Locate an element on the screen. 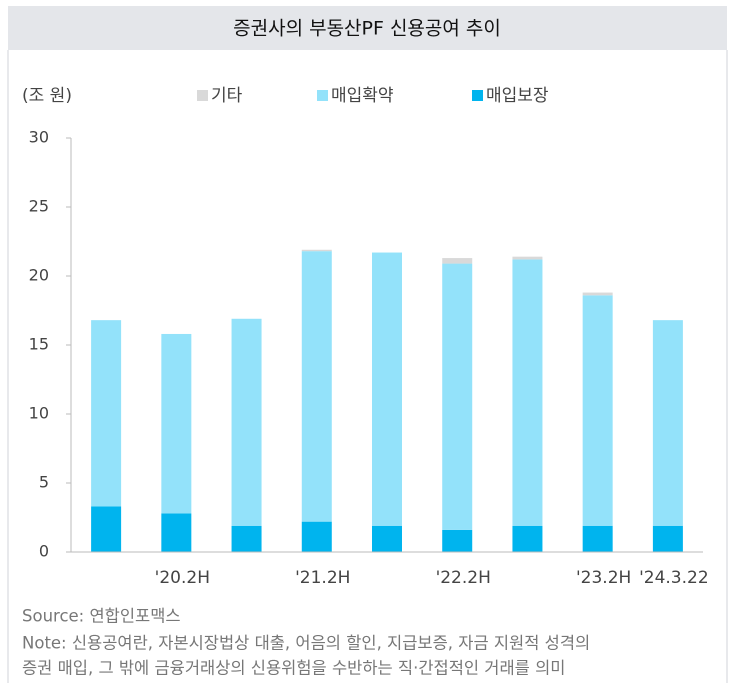  x-tick-label: '22.2H is located at coordinates (463, 578).